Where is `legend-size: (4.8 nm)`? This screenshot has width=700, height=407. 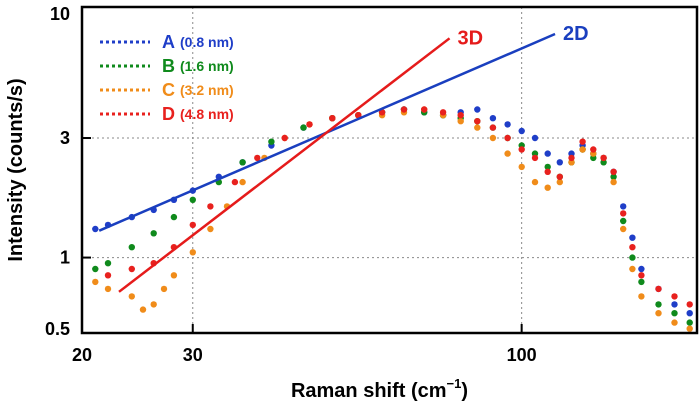
legend-size: (4.8 nm) is located at coordinates (207, 114).